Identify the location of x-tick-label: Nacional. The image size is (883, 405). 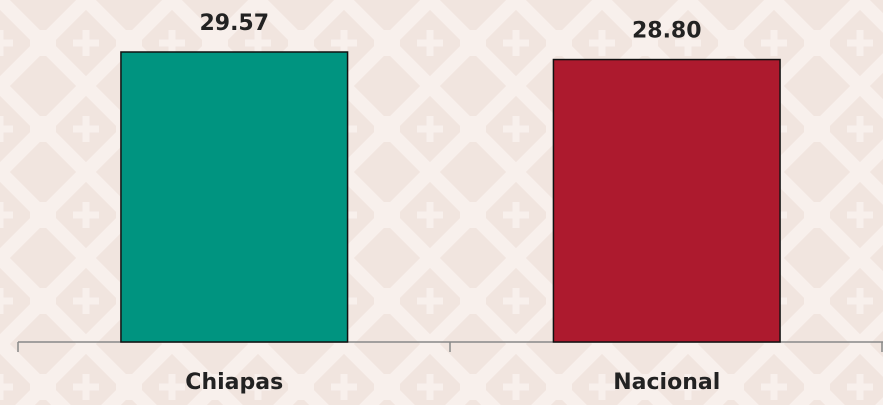
(666, 382).